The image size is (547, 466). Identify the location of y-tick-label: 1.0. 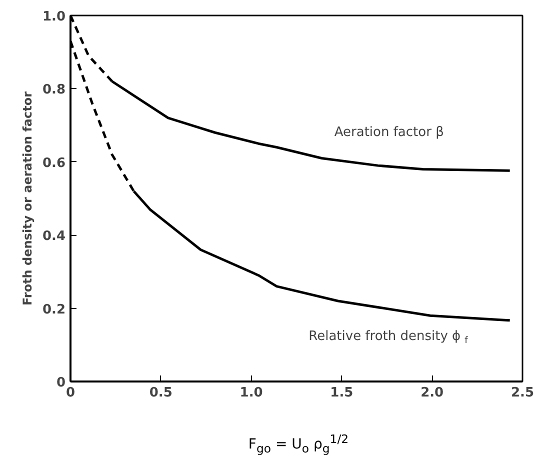
(54, 17).